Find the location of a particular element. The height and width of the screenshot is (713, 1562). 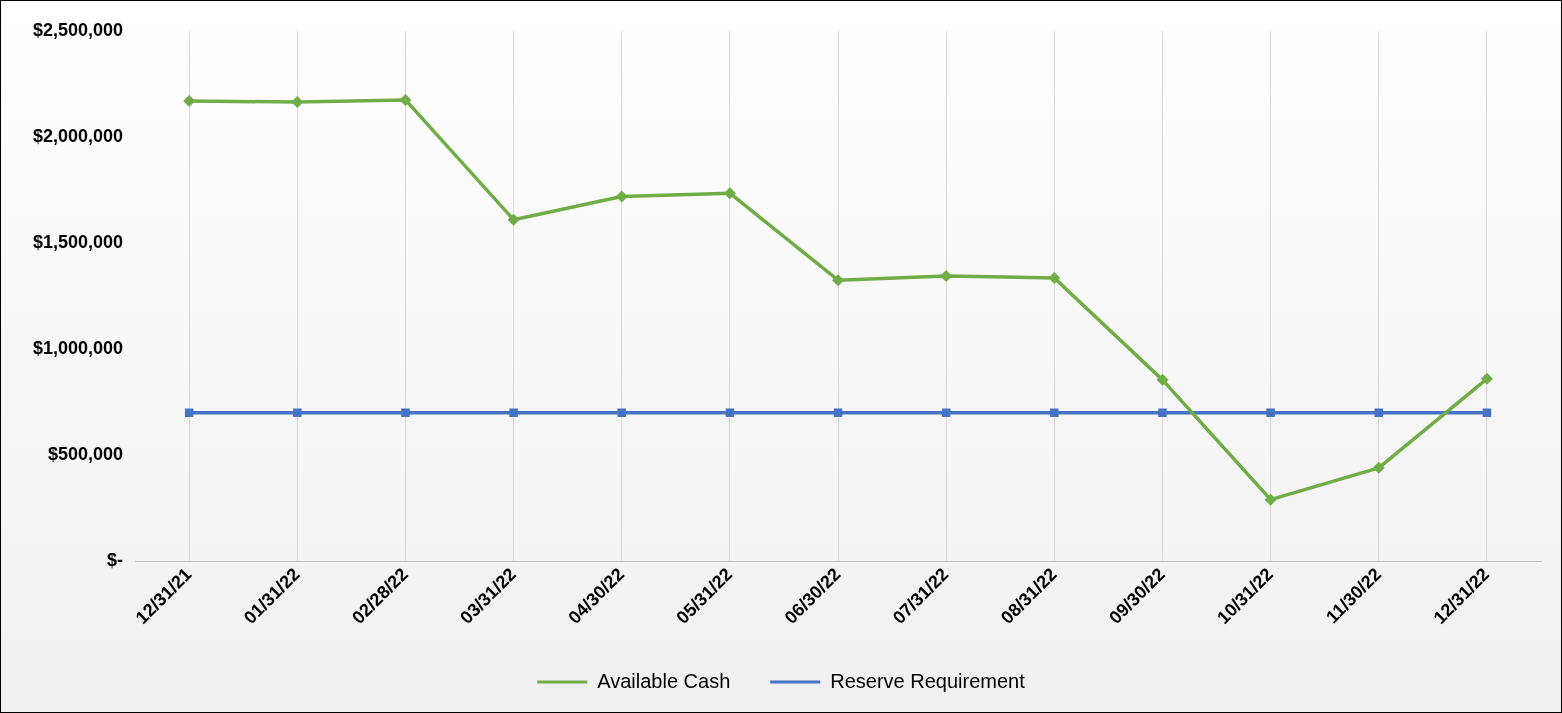

y-tick-label: $2,500,000 is located at coordinates (78, 29).